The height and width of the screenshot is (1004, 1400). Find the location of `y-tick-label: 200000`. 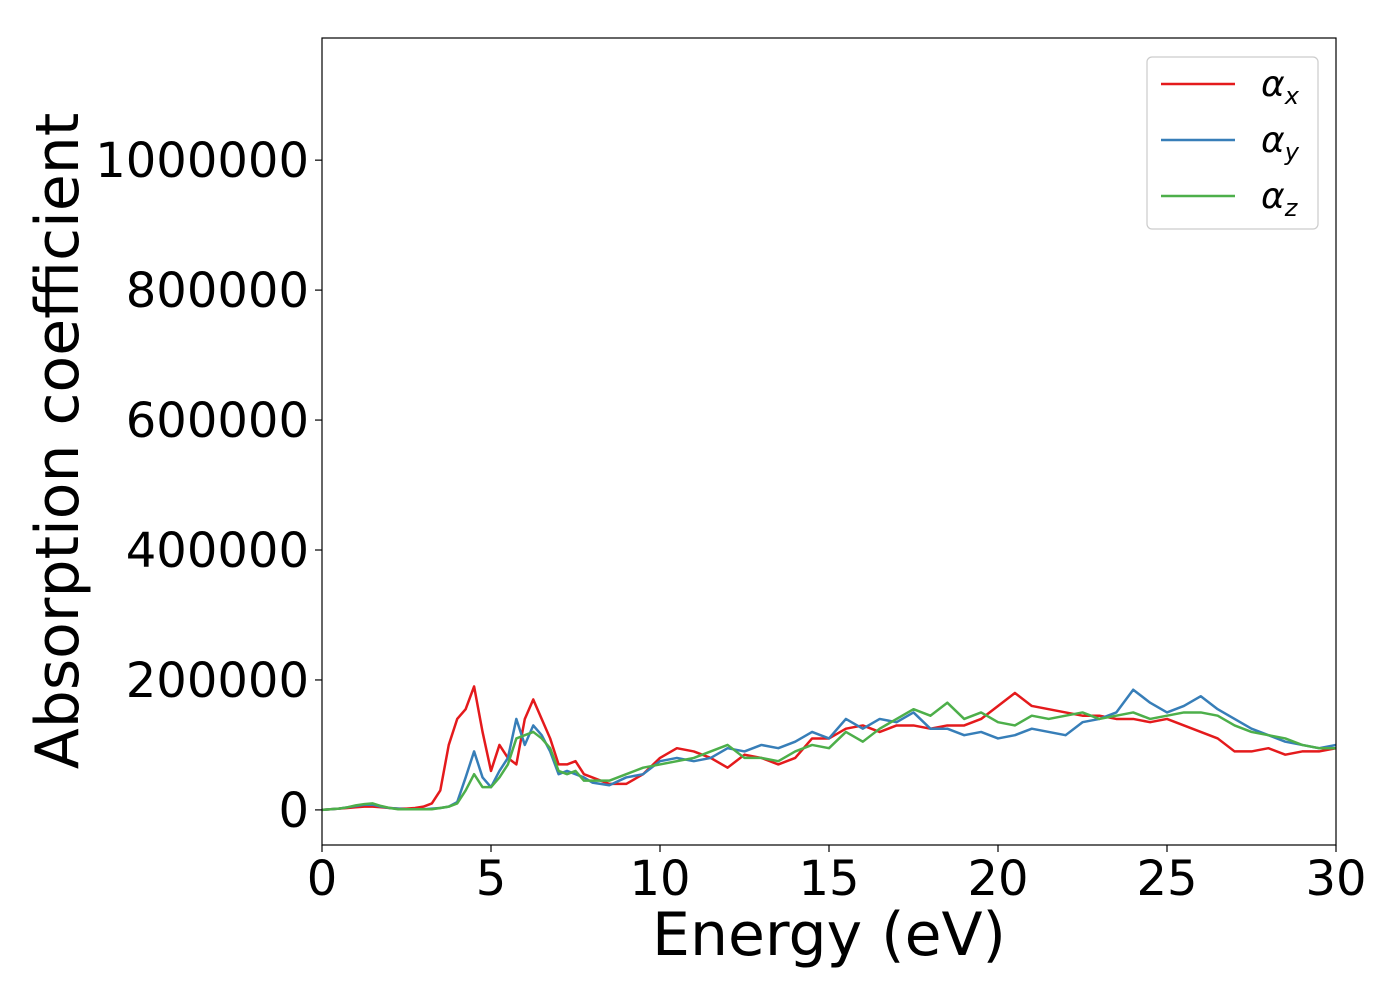

y-tick-label: 200000 is located at coordinates (217, 681).